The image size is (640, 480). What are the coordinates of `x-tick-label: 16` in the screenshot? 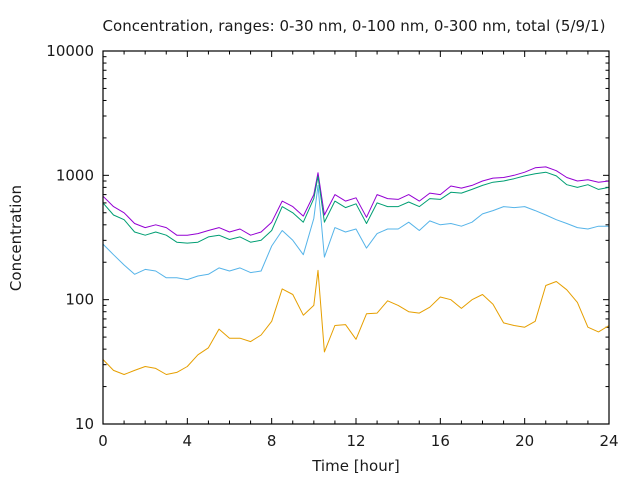 It's located at (440, 441).